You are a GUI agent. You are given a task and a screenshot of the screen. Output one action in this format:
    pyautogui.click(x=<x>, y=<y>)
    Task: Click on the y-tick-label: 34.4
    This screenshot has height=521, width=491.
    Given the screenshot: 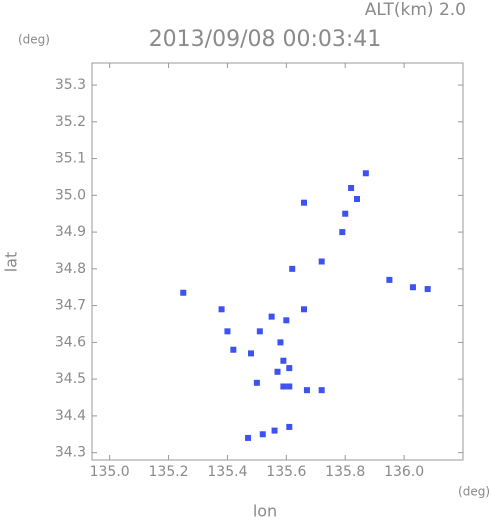 What is the action you would take?
    pyautogui.click(x=70, y=416)
    